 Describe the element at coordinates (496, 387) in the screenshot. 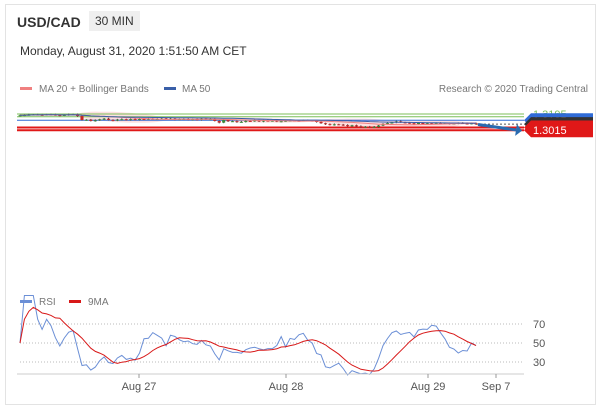

I see `x-tick-label: Sep 7` at that location.